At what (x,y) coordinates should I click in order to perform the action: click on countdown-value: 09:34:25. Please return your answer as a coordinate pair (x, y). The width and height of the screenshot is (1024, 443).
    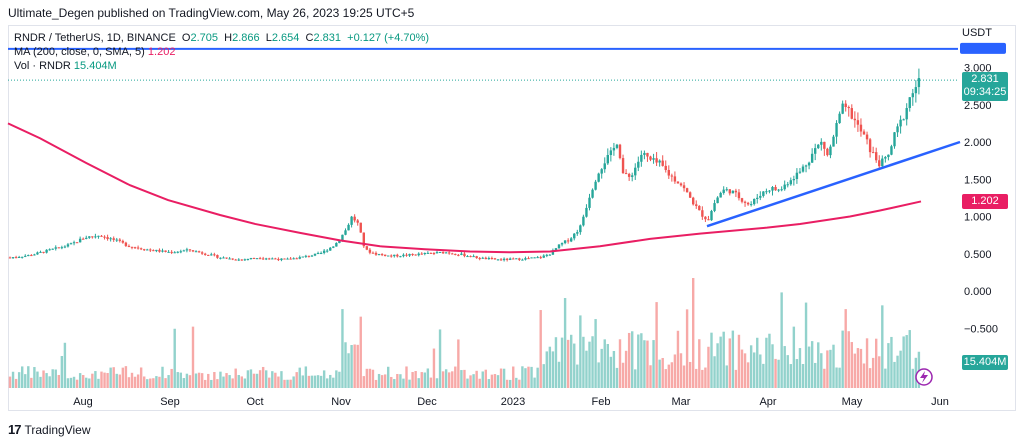
    Looking at the image, I should click on (985, 92).